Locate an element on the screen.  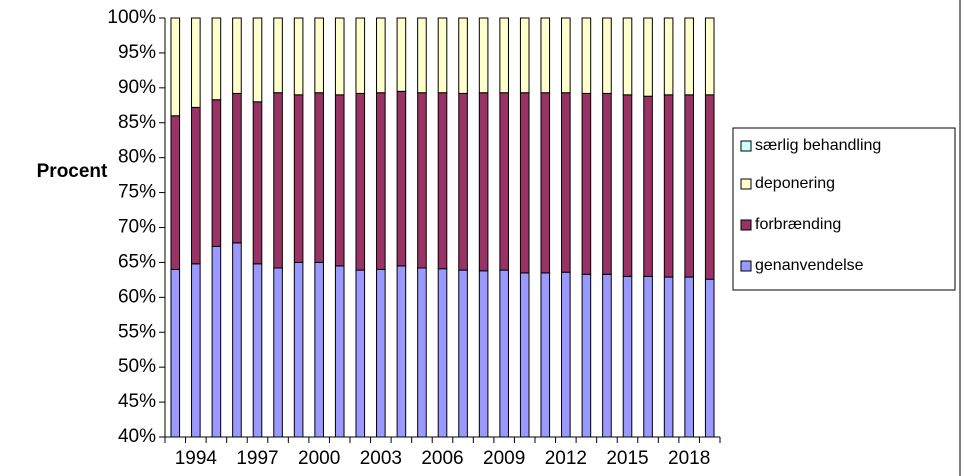
y-tick-label: 55% is located at coordinates (137, 331).